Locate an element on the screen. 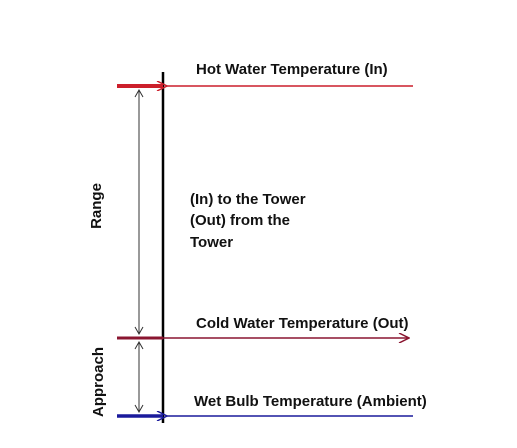 This screenshot has height=448, width=517. hot-water-label: Hot Water Temperature (In) is located at coordinates (292, 69).